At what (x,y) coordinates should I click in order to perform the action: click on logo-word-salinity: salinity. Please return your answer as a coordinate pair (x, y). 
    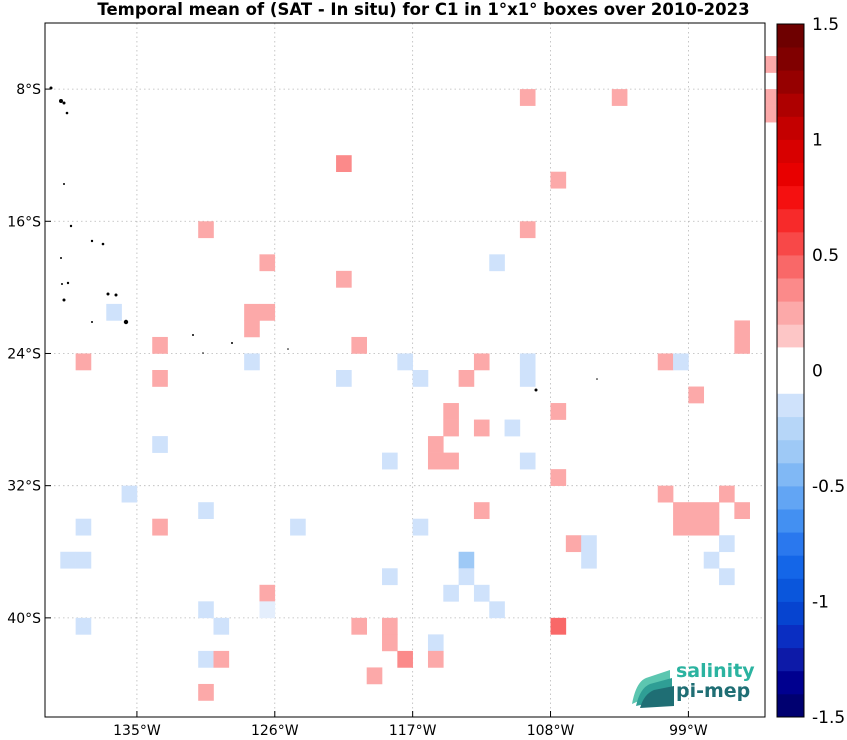
    Looking at the image, I should click on (715, 671).